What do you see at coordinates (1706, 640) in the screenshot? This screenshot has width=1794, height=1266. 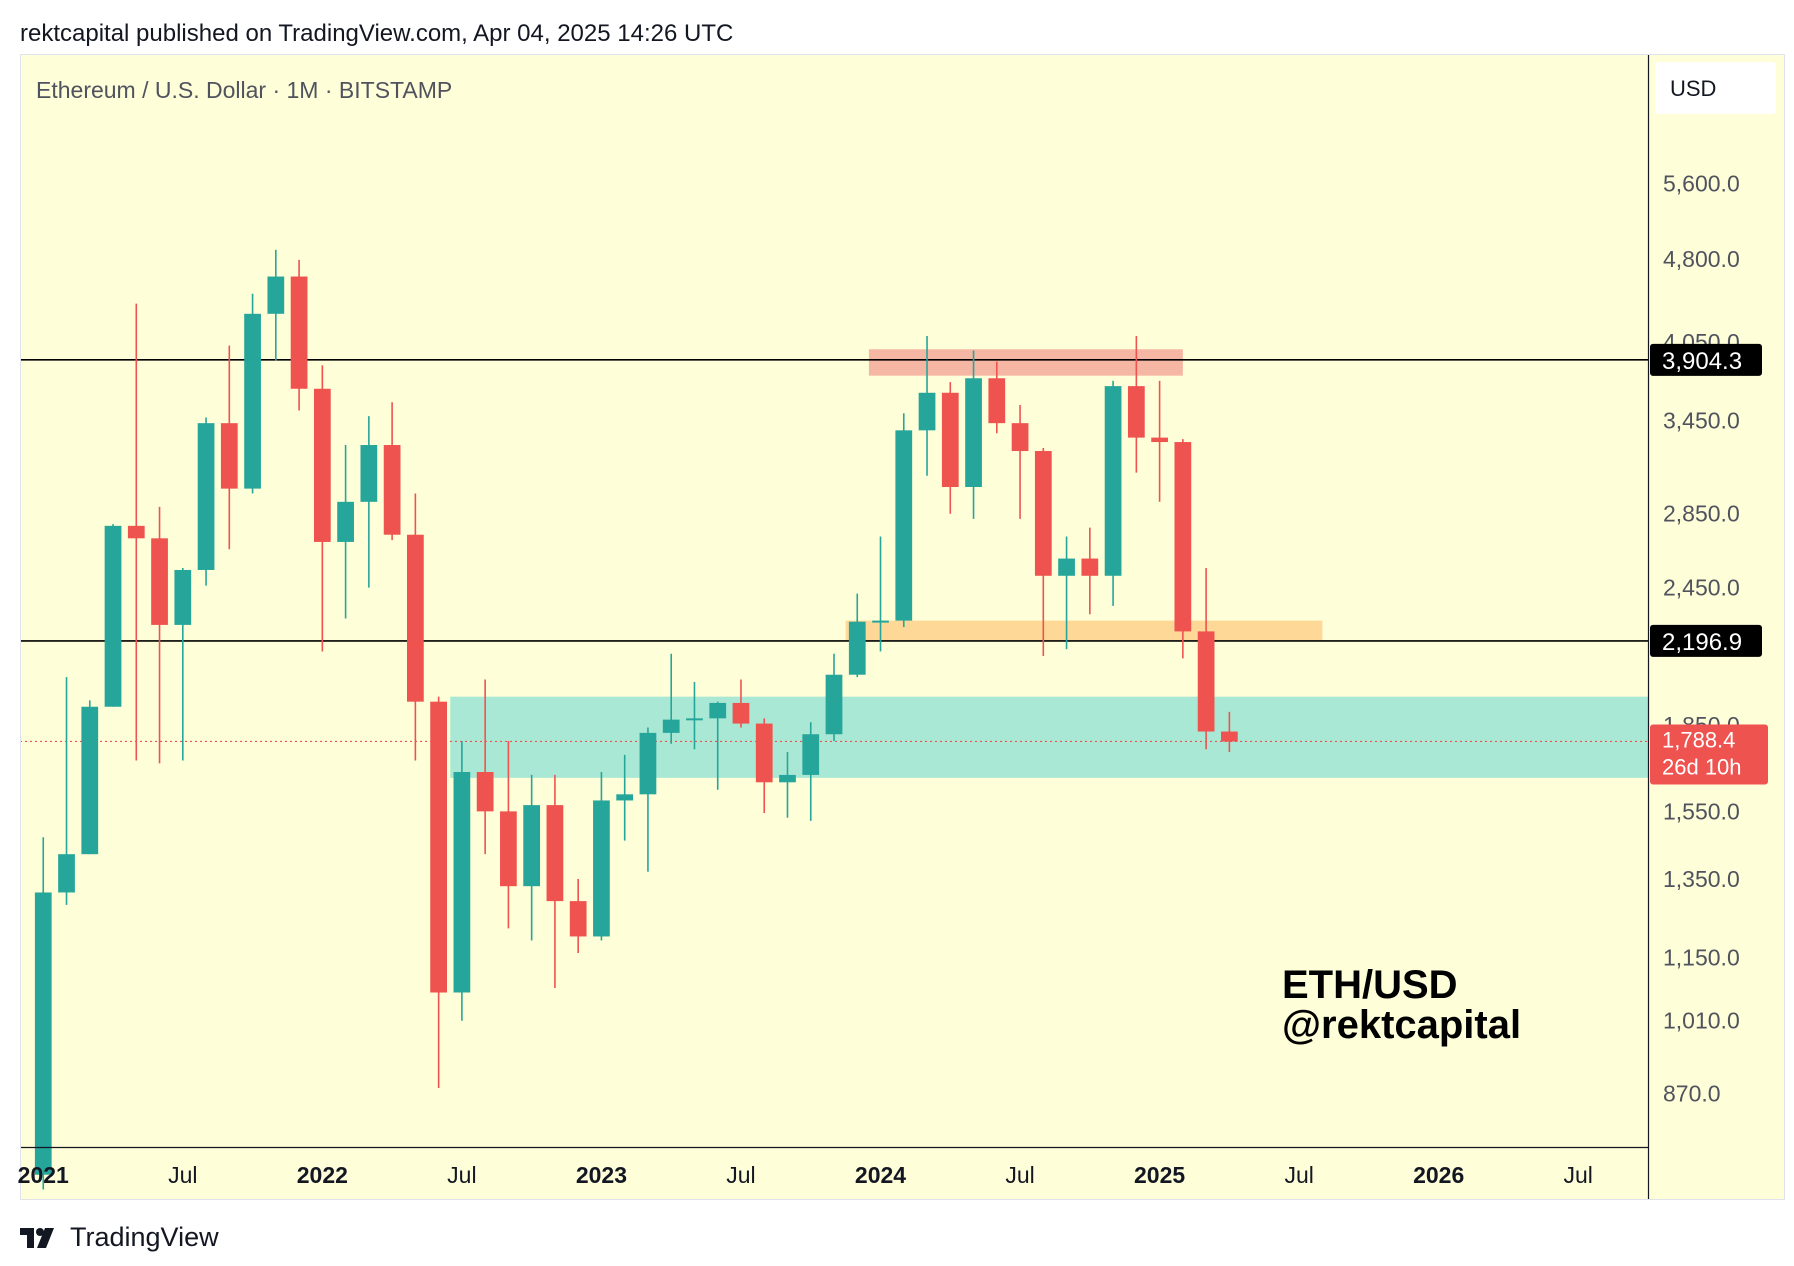 I see `level-price-label-1: 2,196.9` at bounding box center [1706, 640].